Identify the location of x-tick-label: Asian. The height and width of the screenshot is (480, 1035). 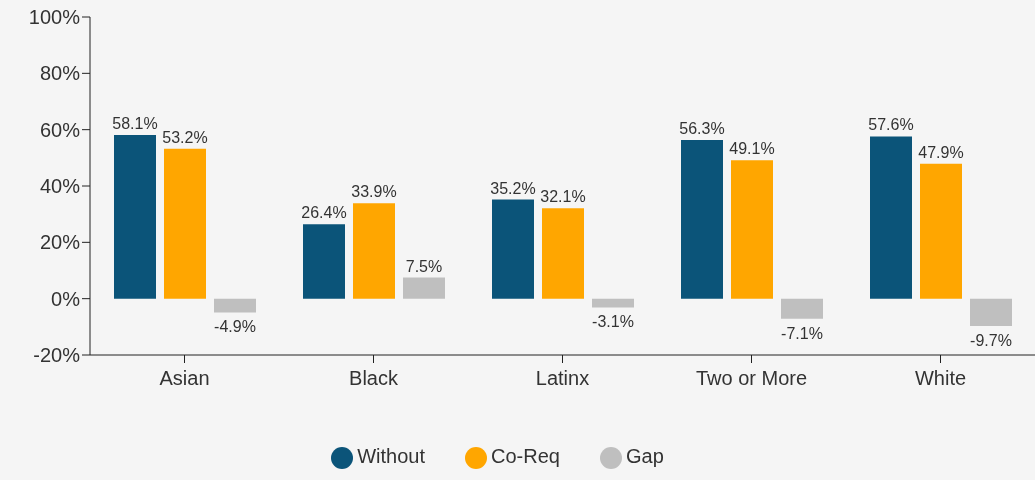
(184, 378).